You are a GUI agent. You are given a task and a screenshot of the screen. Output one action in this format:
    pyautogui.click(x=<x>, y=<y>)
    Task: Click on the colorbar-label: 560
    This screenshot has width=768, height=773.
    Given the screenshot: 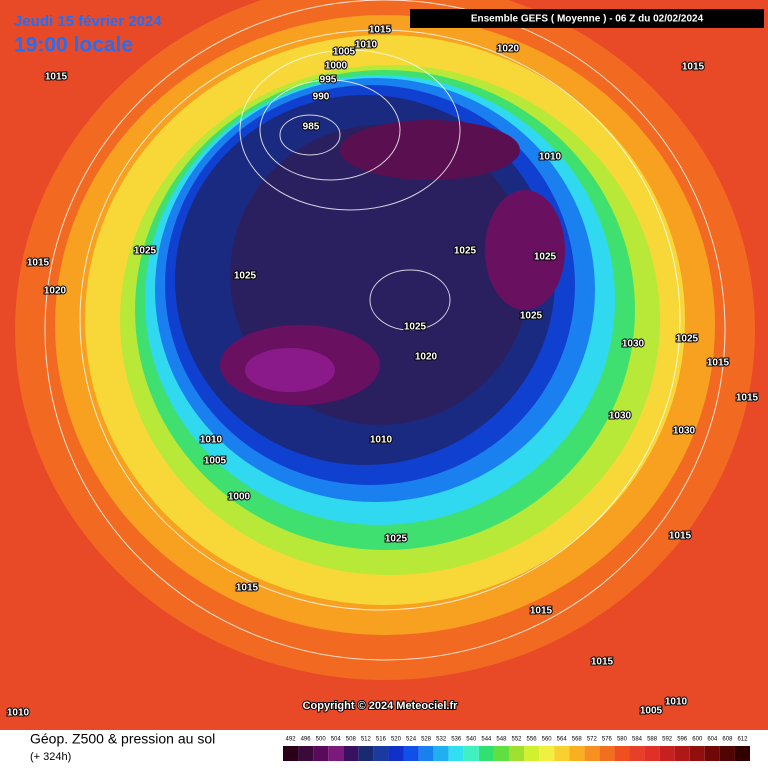 What is the action you would take?
    pyautogui.click(x=547, y=740)
    